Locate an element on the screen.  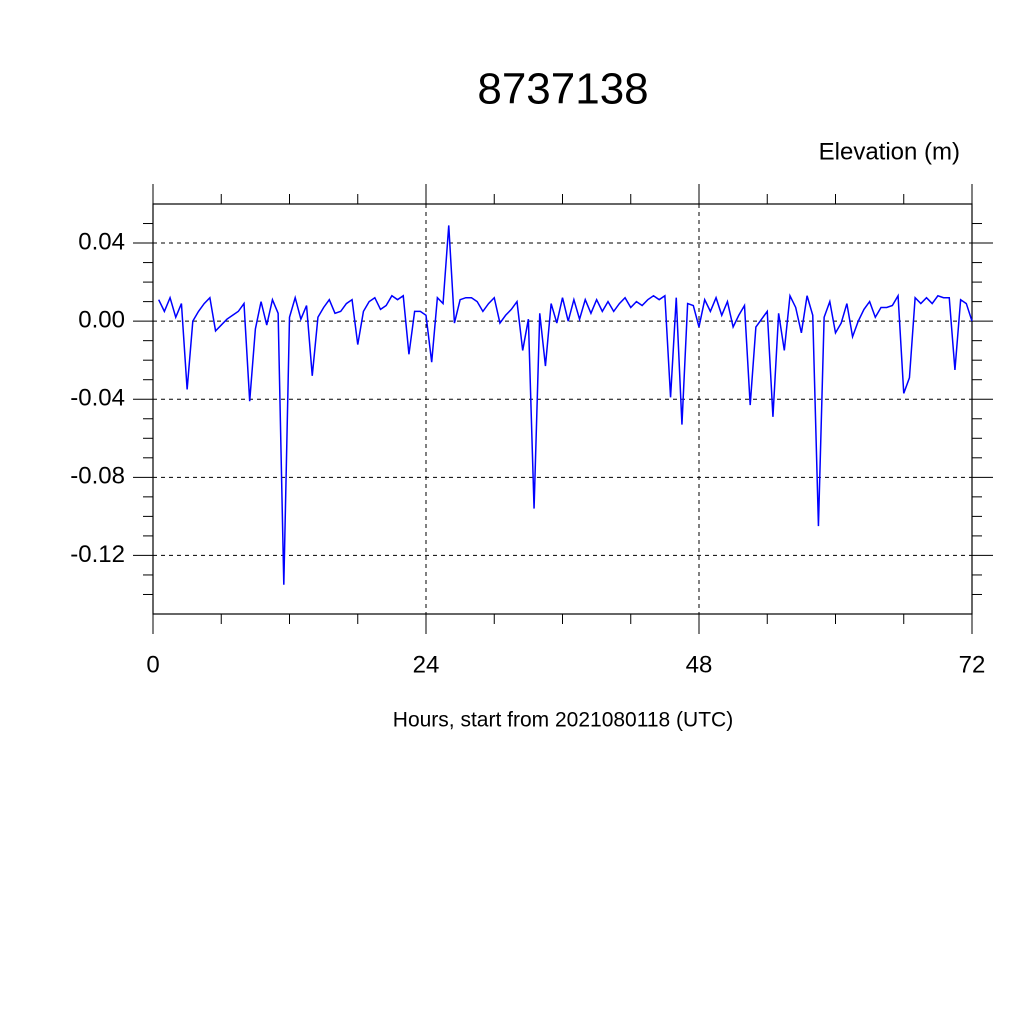
x-tick-label: 48 is located at coordinates (699, 664).